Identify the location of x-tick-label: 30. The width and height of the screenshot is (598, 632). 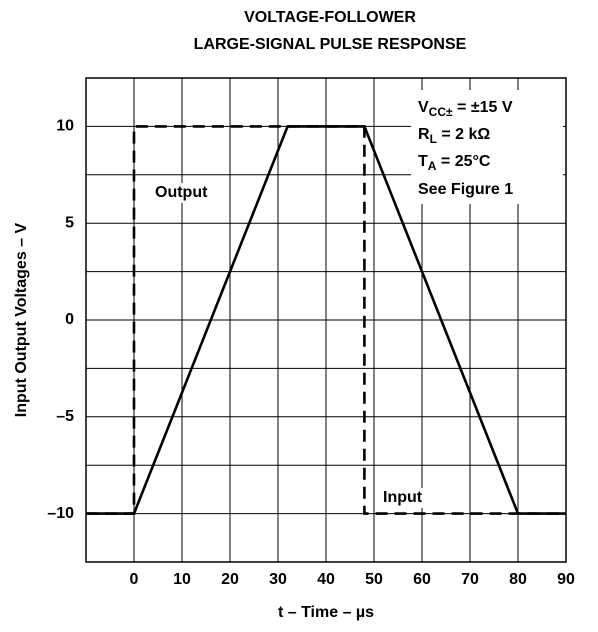
(278, 579).